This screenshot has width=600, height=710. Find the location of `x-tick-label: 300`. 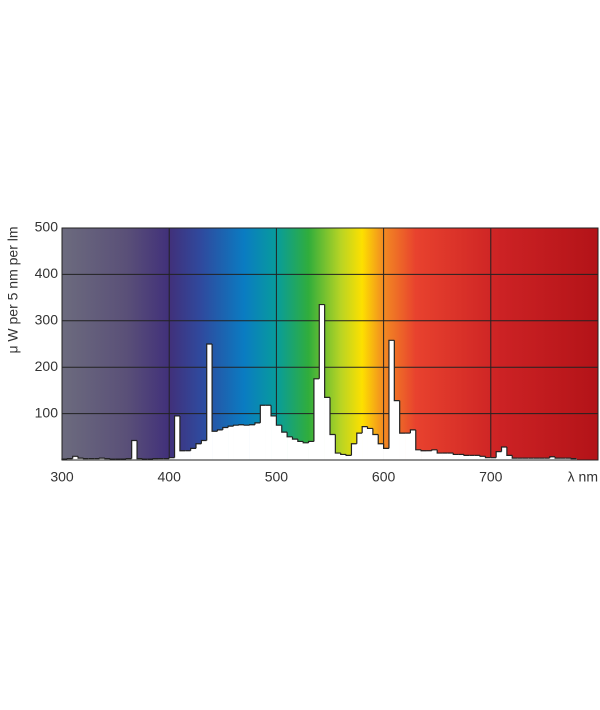

x-tick-label: 300 is located at coordinates (62, 477).